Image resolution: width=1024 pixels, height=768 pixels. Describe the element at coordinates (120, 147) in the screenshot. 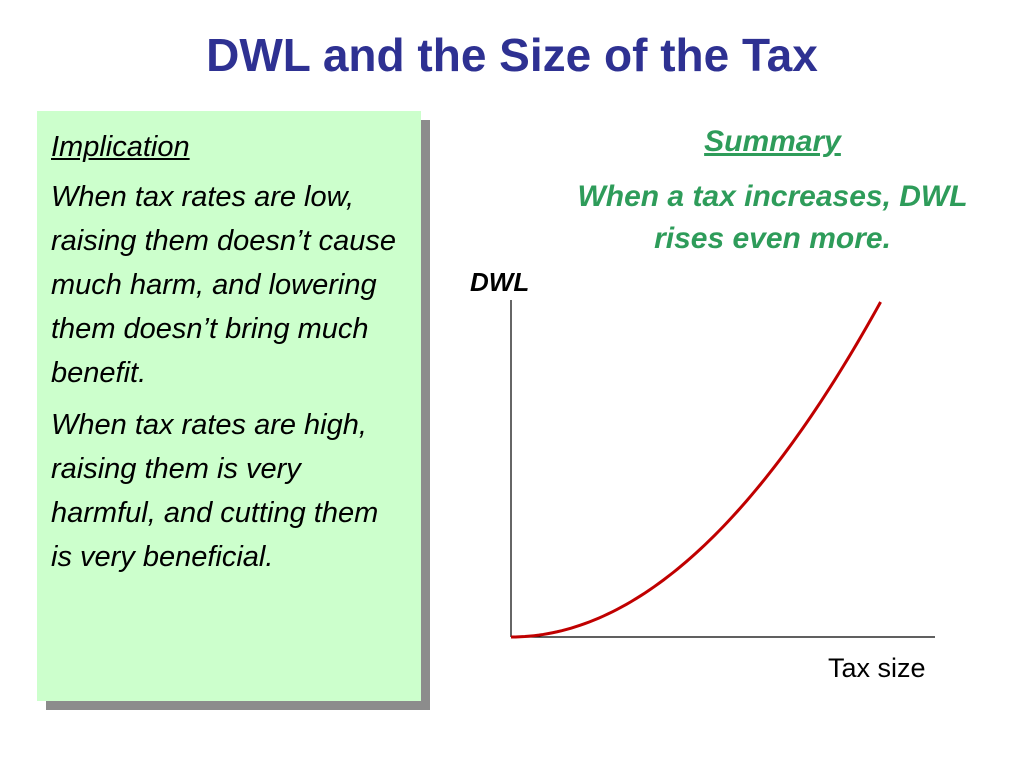

I see `implication-heading: Implication` at that location.